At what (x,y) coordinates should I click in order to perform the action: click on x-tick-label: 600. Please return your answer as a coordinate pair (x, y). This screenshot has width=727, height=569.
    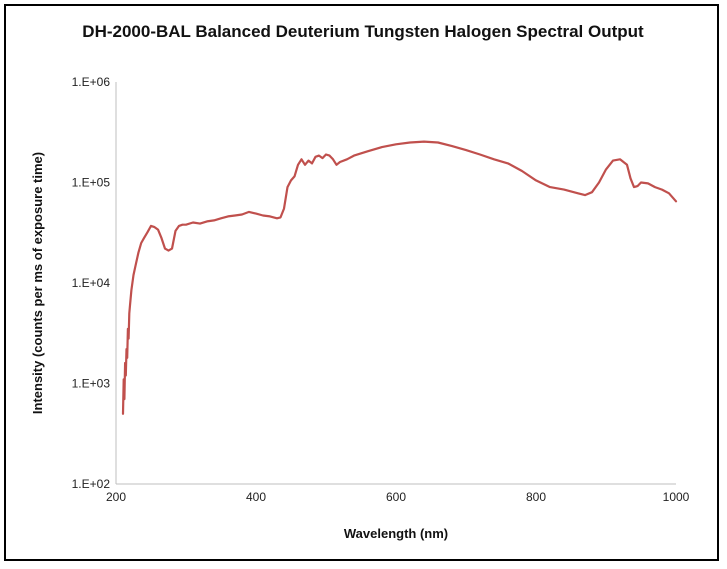
    Looking at the image, I should click on (396, 497).